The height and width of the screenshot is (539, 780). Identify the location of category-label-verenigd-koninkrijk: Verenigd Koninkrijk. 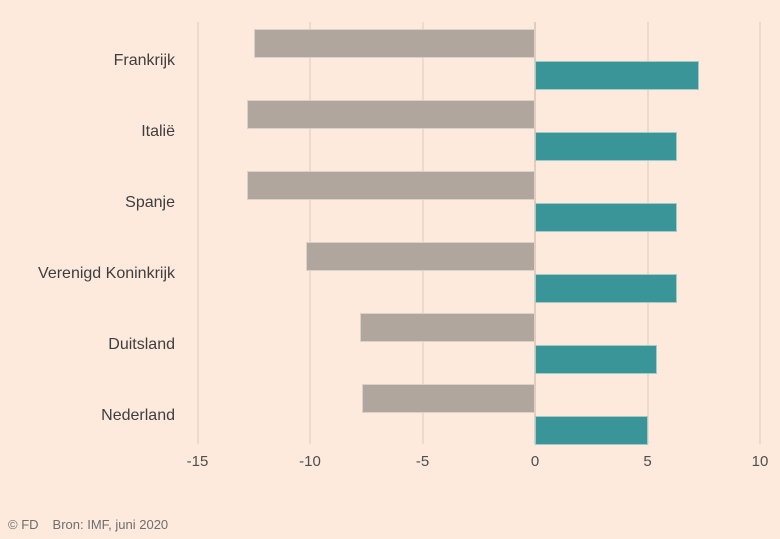
(106, 273).